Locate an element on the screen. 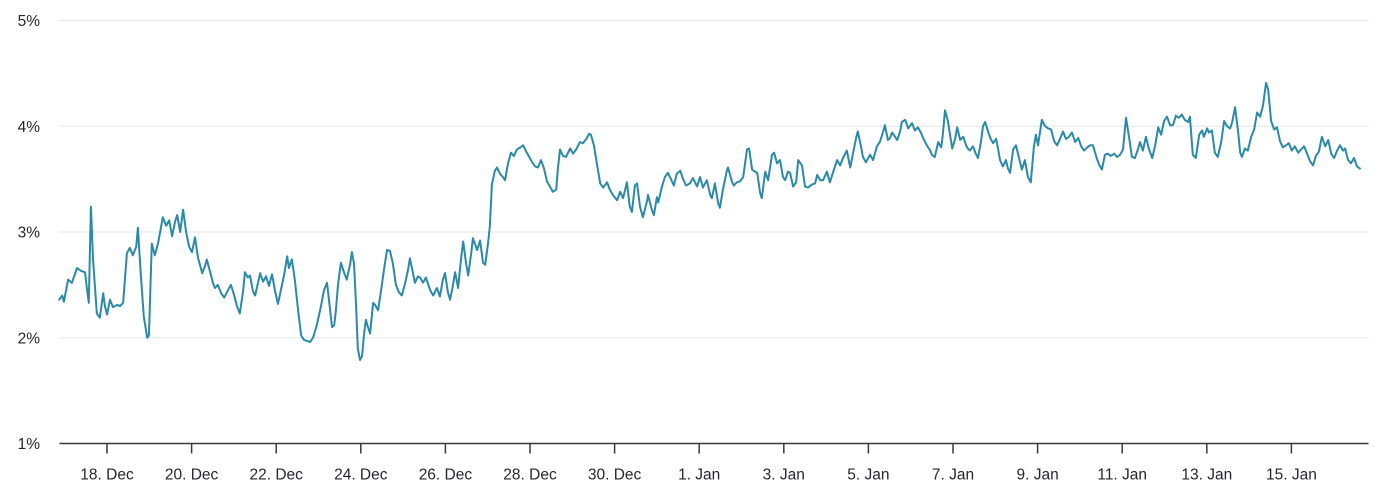 The width and height of the screenshot is (1375, 501). x-axis-label: 30. Dec is located at coordinates (615, 475).